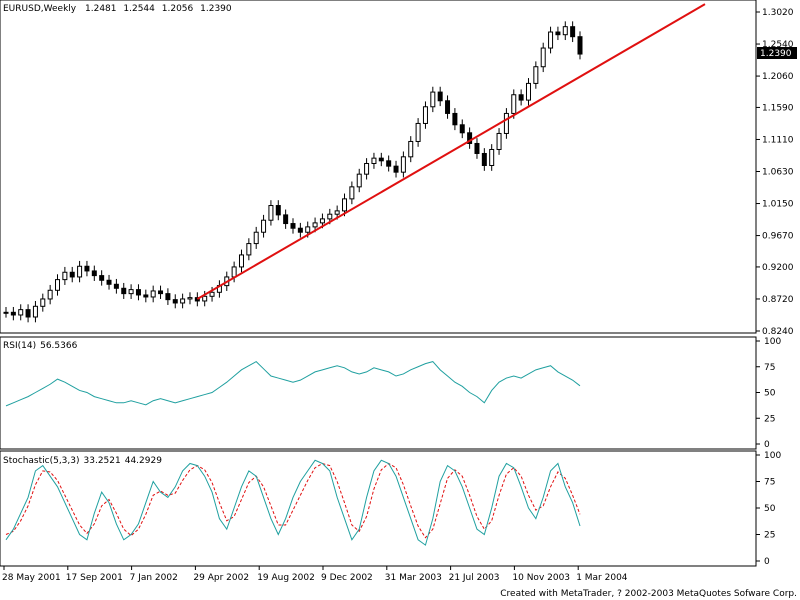 This screenshot has width=800, height=600. Describe the element at coordinates (768, 509) in the screenshot. I see `stoch-axis: 100 75 50 25 0` at that location.